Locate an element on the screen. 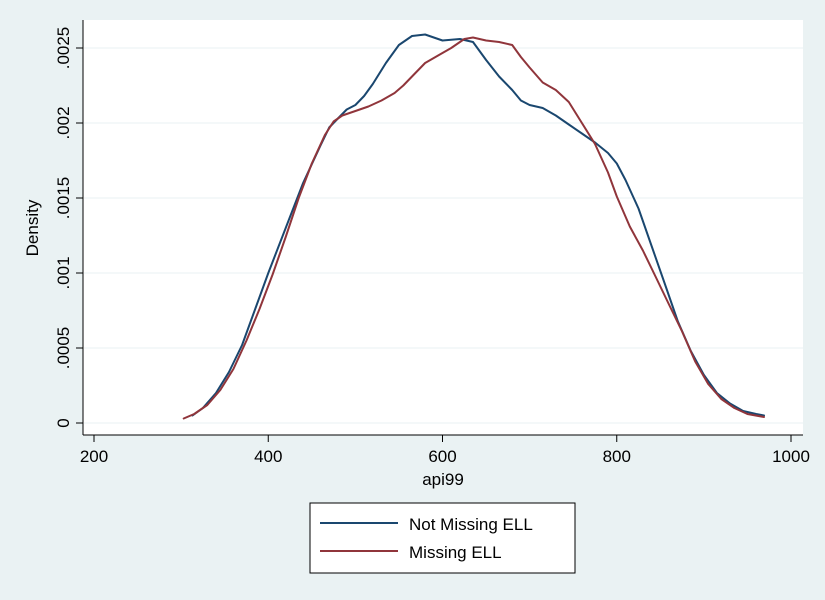  y-tick-label-5: .0025 is located at coordinates (63, 48).